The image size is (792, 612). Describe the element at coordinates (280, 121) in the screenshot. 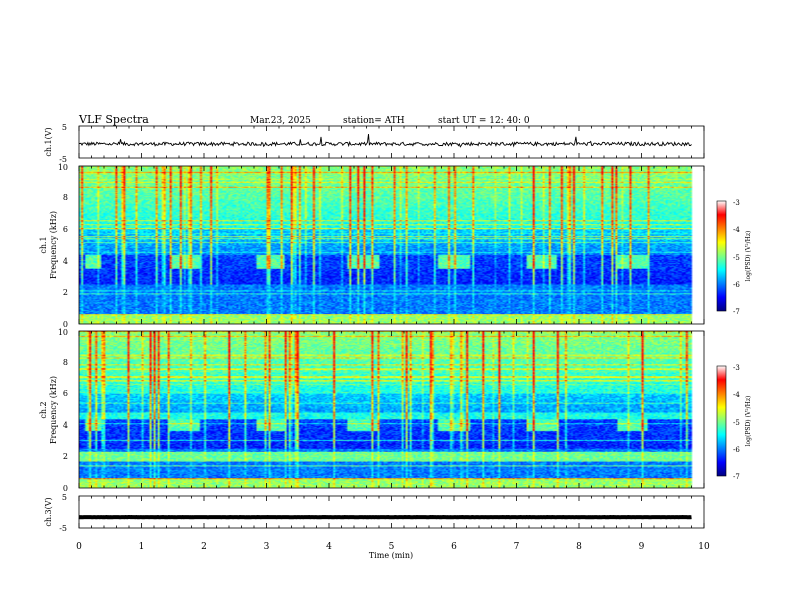

I see `figure-date: Mar.23, 2025` at that location.